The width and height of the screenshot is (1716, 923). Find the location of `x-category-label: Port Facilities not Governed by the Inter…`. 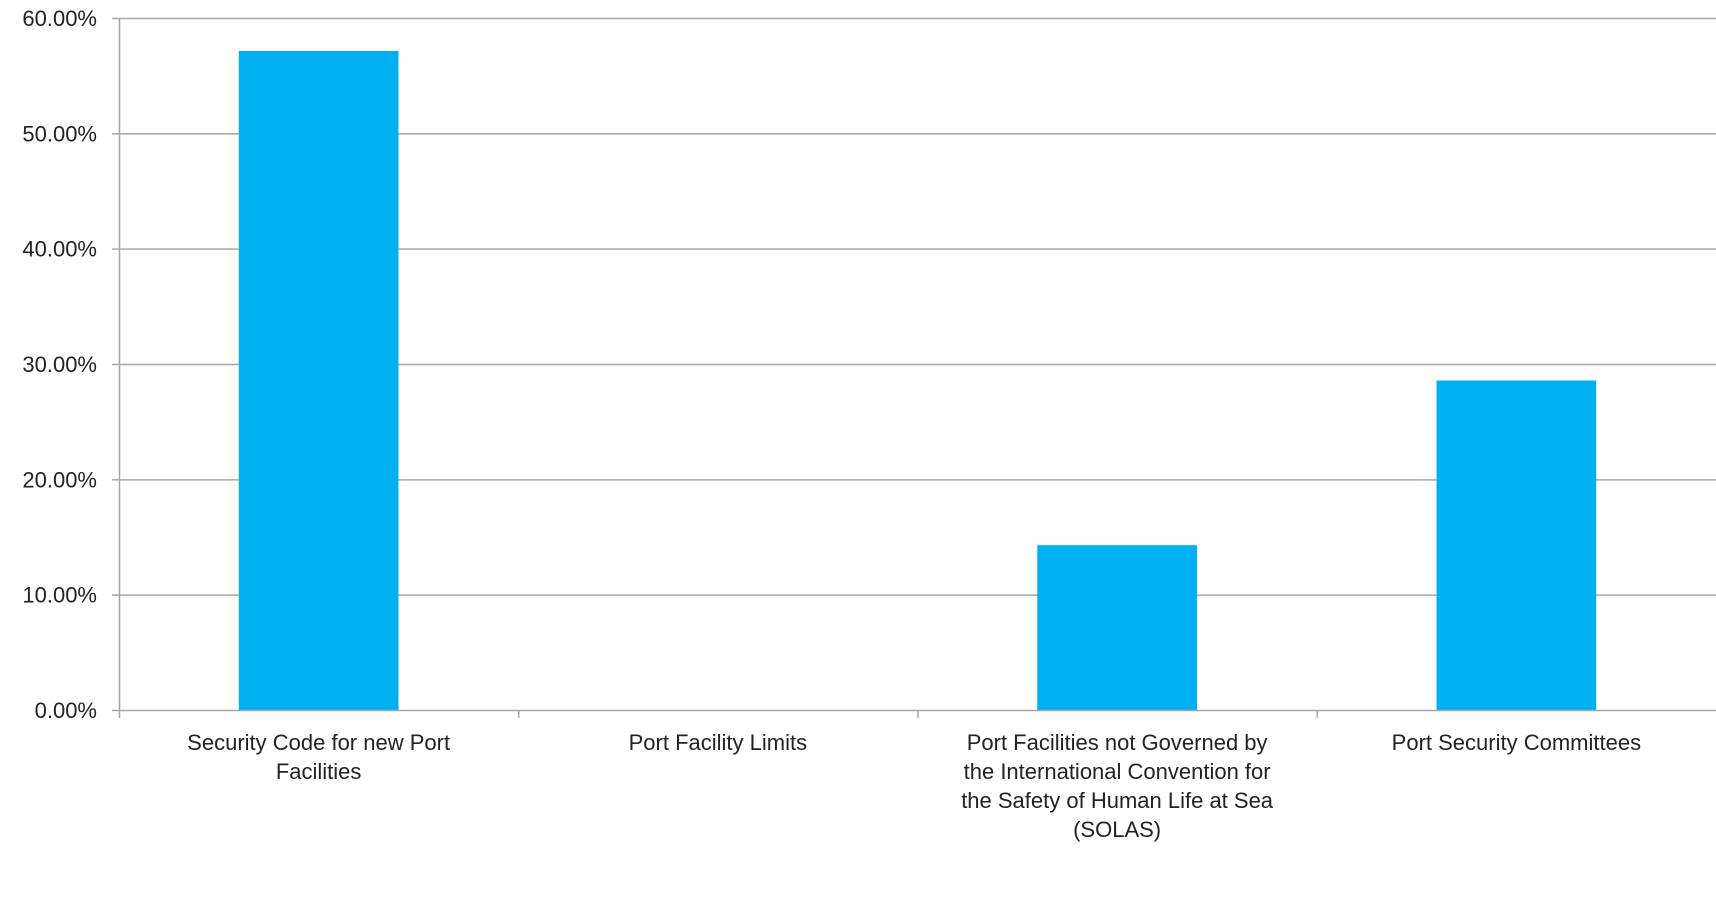

x-category-label: Port Facilities not Governed by the Inter… is located at coordinates (1117, 786).